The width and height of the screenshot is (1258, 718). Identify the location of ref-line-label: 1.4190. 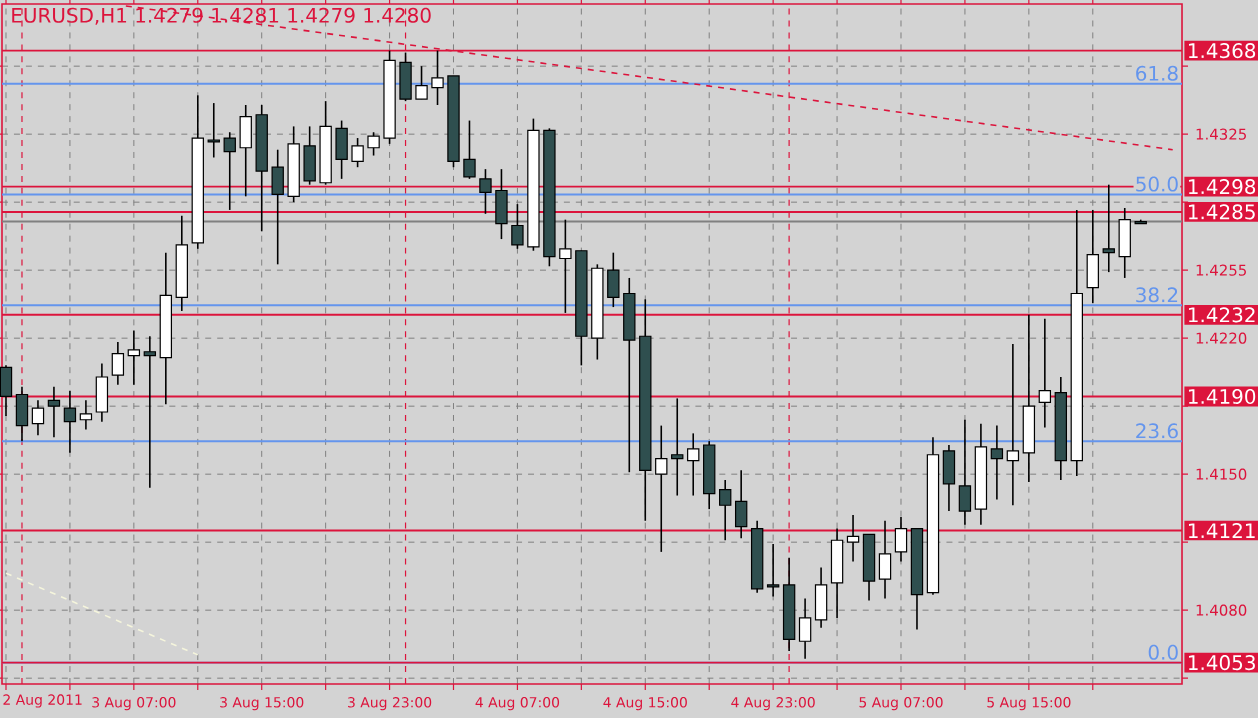
(1222, 396).